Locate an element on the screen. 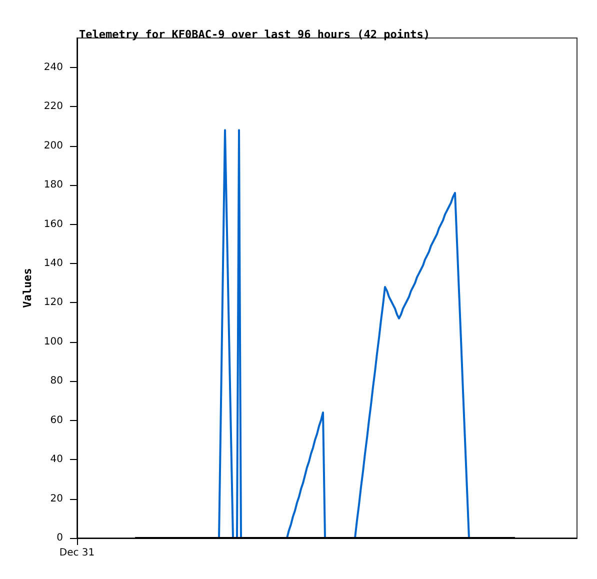 The height and width of the screenshot is (579, 597). y-tick-label: 200 is located at coordinates (53, 146).